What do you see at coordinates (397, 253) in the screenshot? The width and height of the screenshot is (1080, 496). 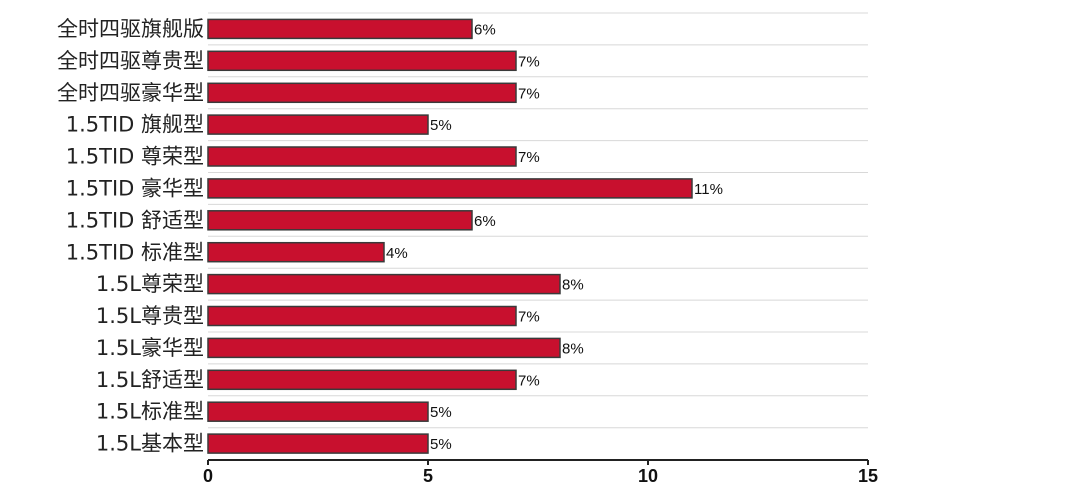 I see `value-label: 4%` at bounding box center [397, 253].